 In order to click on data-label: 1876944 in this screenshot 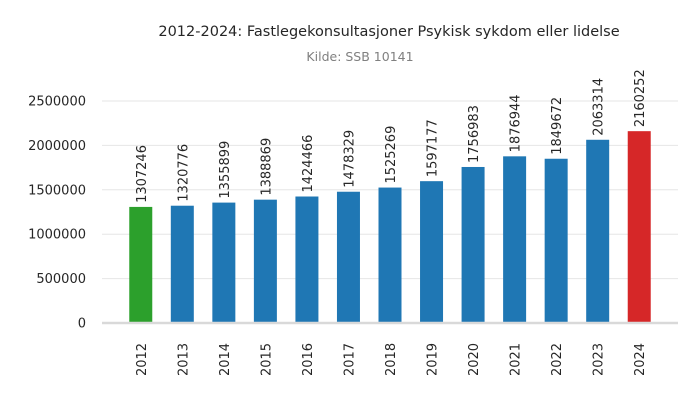, I will do `click(516, 123)`.